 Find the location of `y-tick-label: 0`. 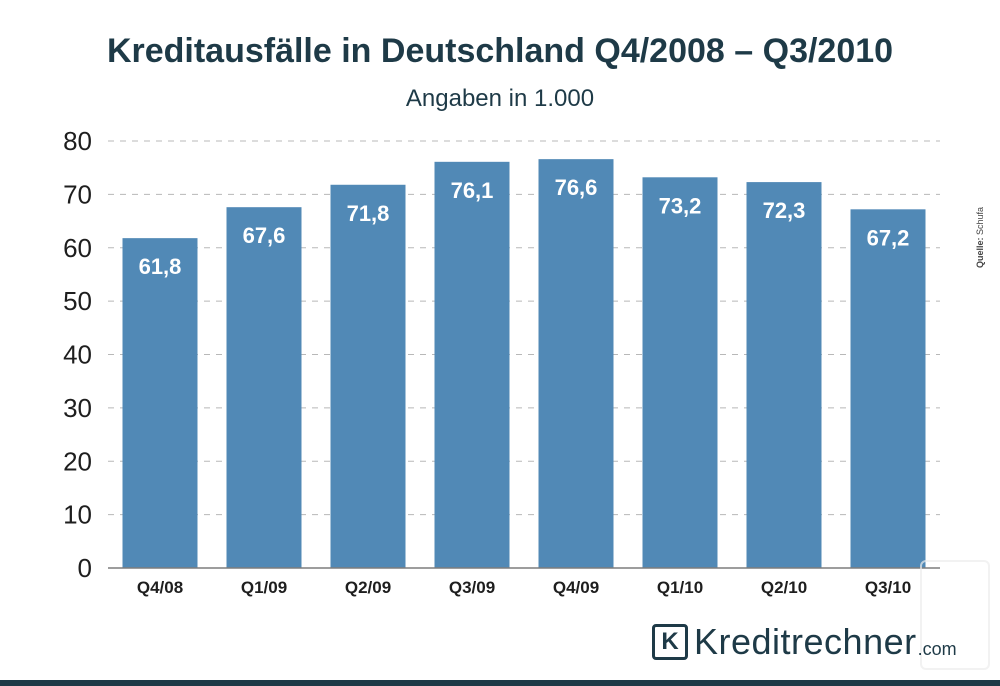

y-tick-label: 0 is located at coordinates (85, 568).